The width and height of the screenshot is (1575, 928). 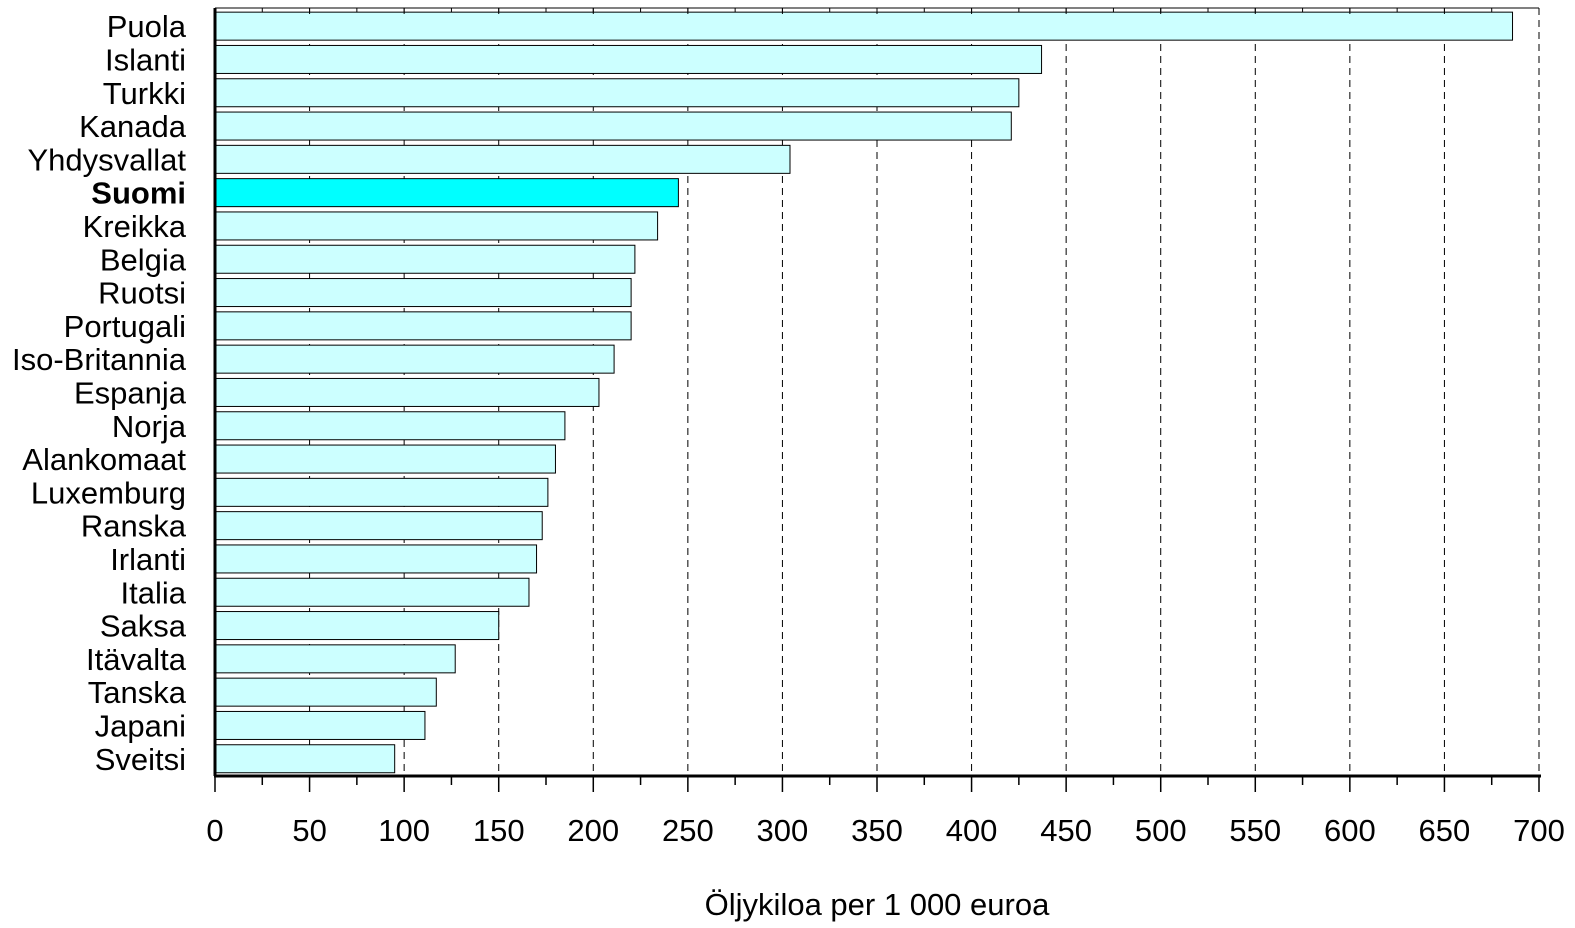 I want to click on category-label: Ranska, so click(x=134, y=526).